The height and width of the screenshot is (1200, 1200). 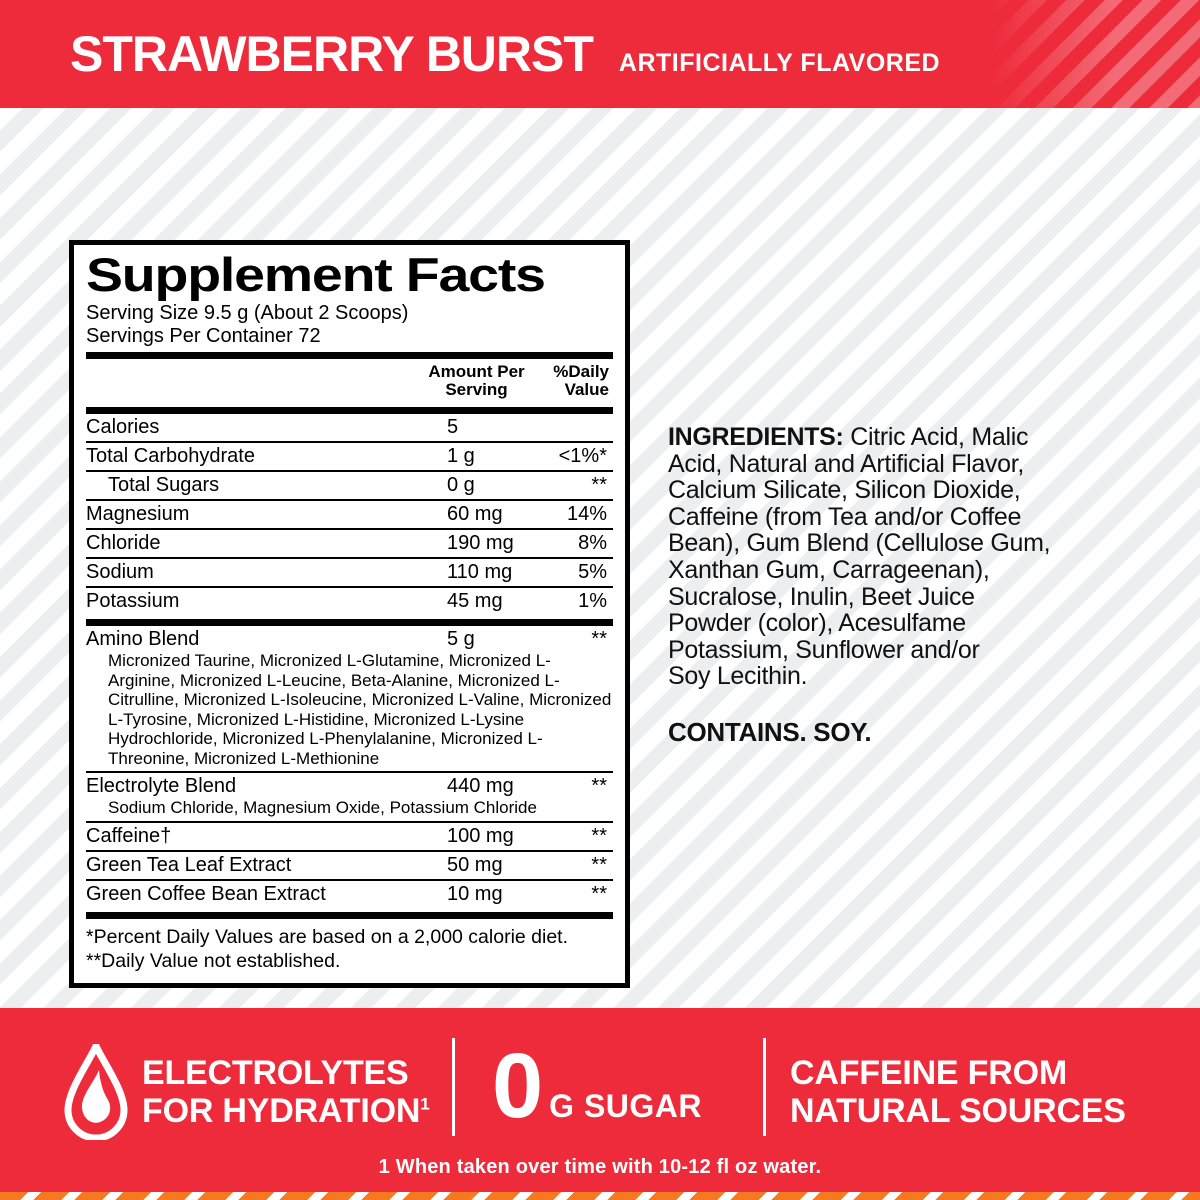 I want to click on nutrient-name: Electrolyte Blend, so click(x=161, y=786).